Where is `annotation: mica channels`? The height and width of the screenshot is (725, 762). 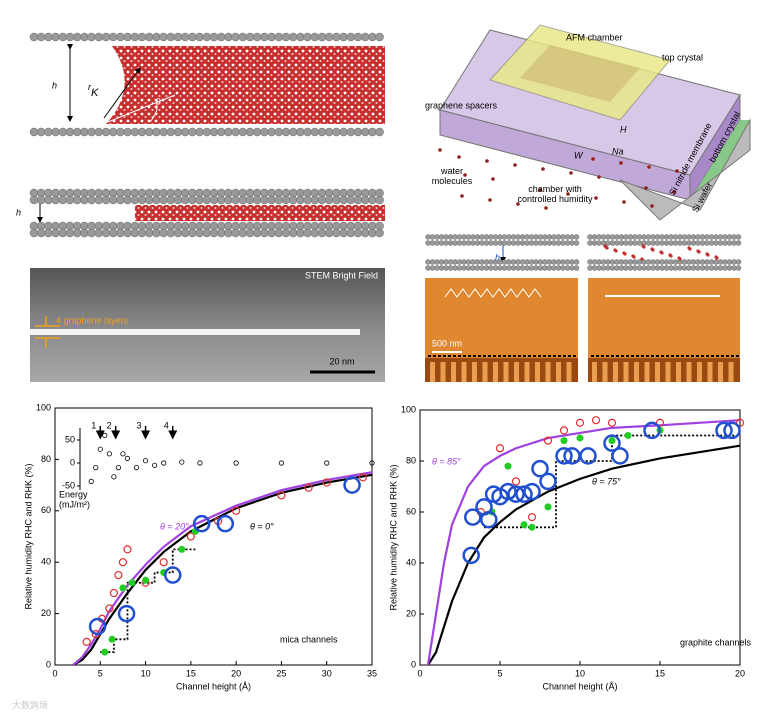
annotation: mica channels is located at coordinates (309, 639).